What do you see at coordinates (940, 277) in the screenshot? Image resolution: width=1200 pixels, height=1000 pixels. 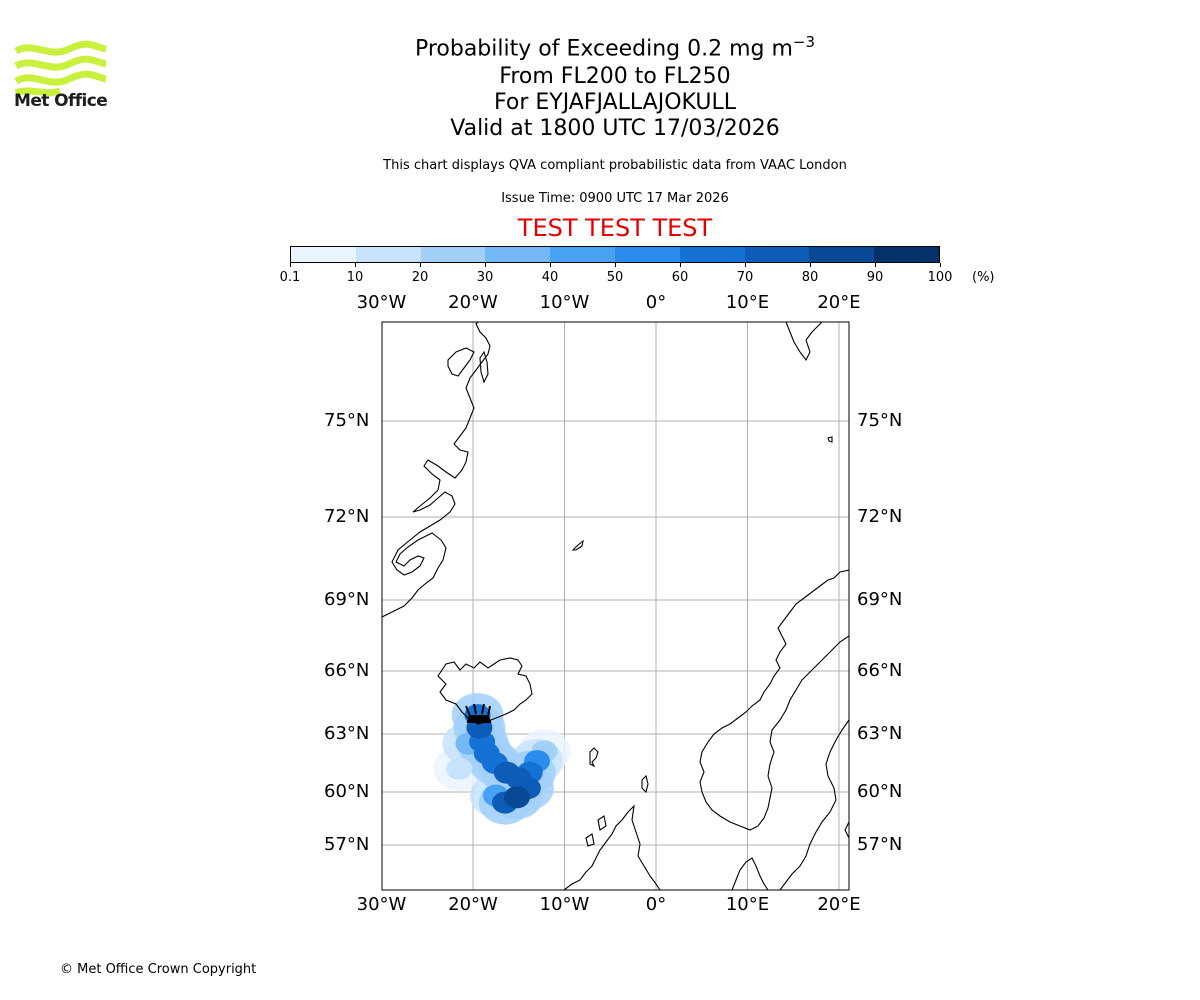 I see `colorbar-tick-label: 100` at bounding box center [940, 277].